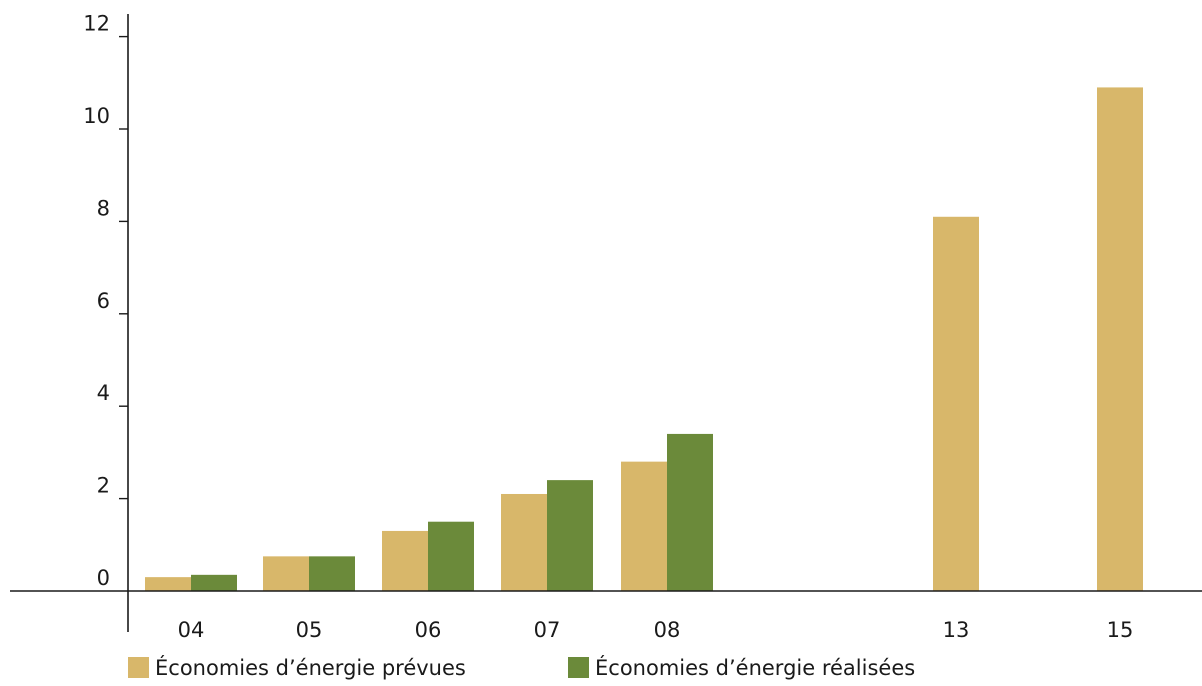 The width and height of the screenshot is (1202, 686). What do you see at coordinates (1120, 630) in the screenshot?
I see `x-tick-label: 15` at bounding box center [1120, 630].